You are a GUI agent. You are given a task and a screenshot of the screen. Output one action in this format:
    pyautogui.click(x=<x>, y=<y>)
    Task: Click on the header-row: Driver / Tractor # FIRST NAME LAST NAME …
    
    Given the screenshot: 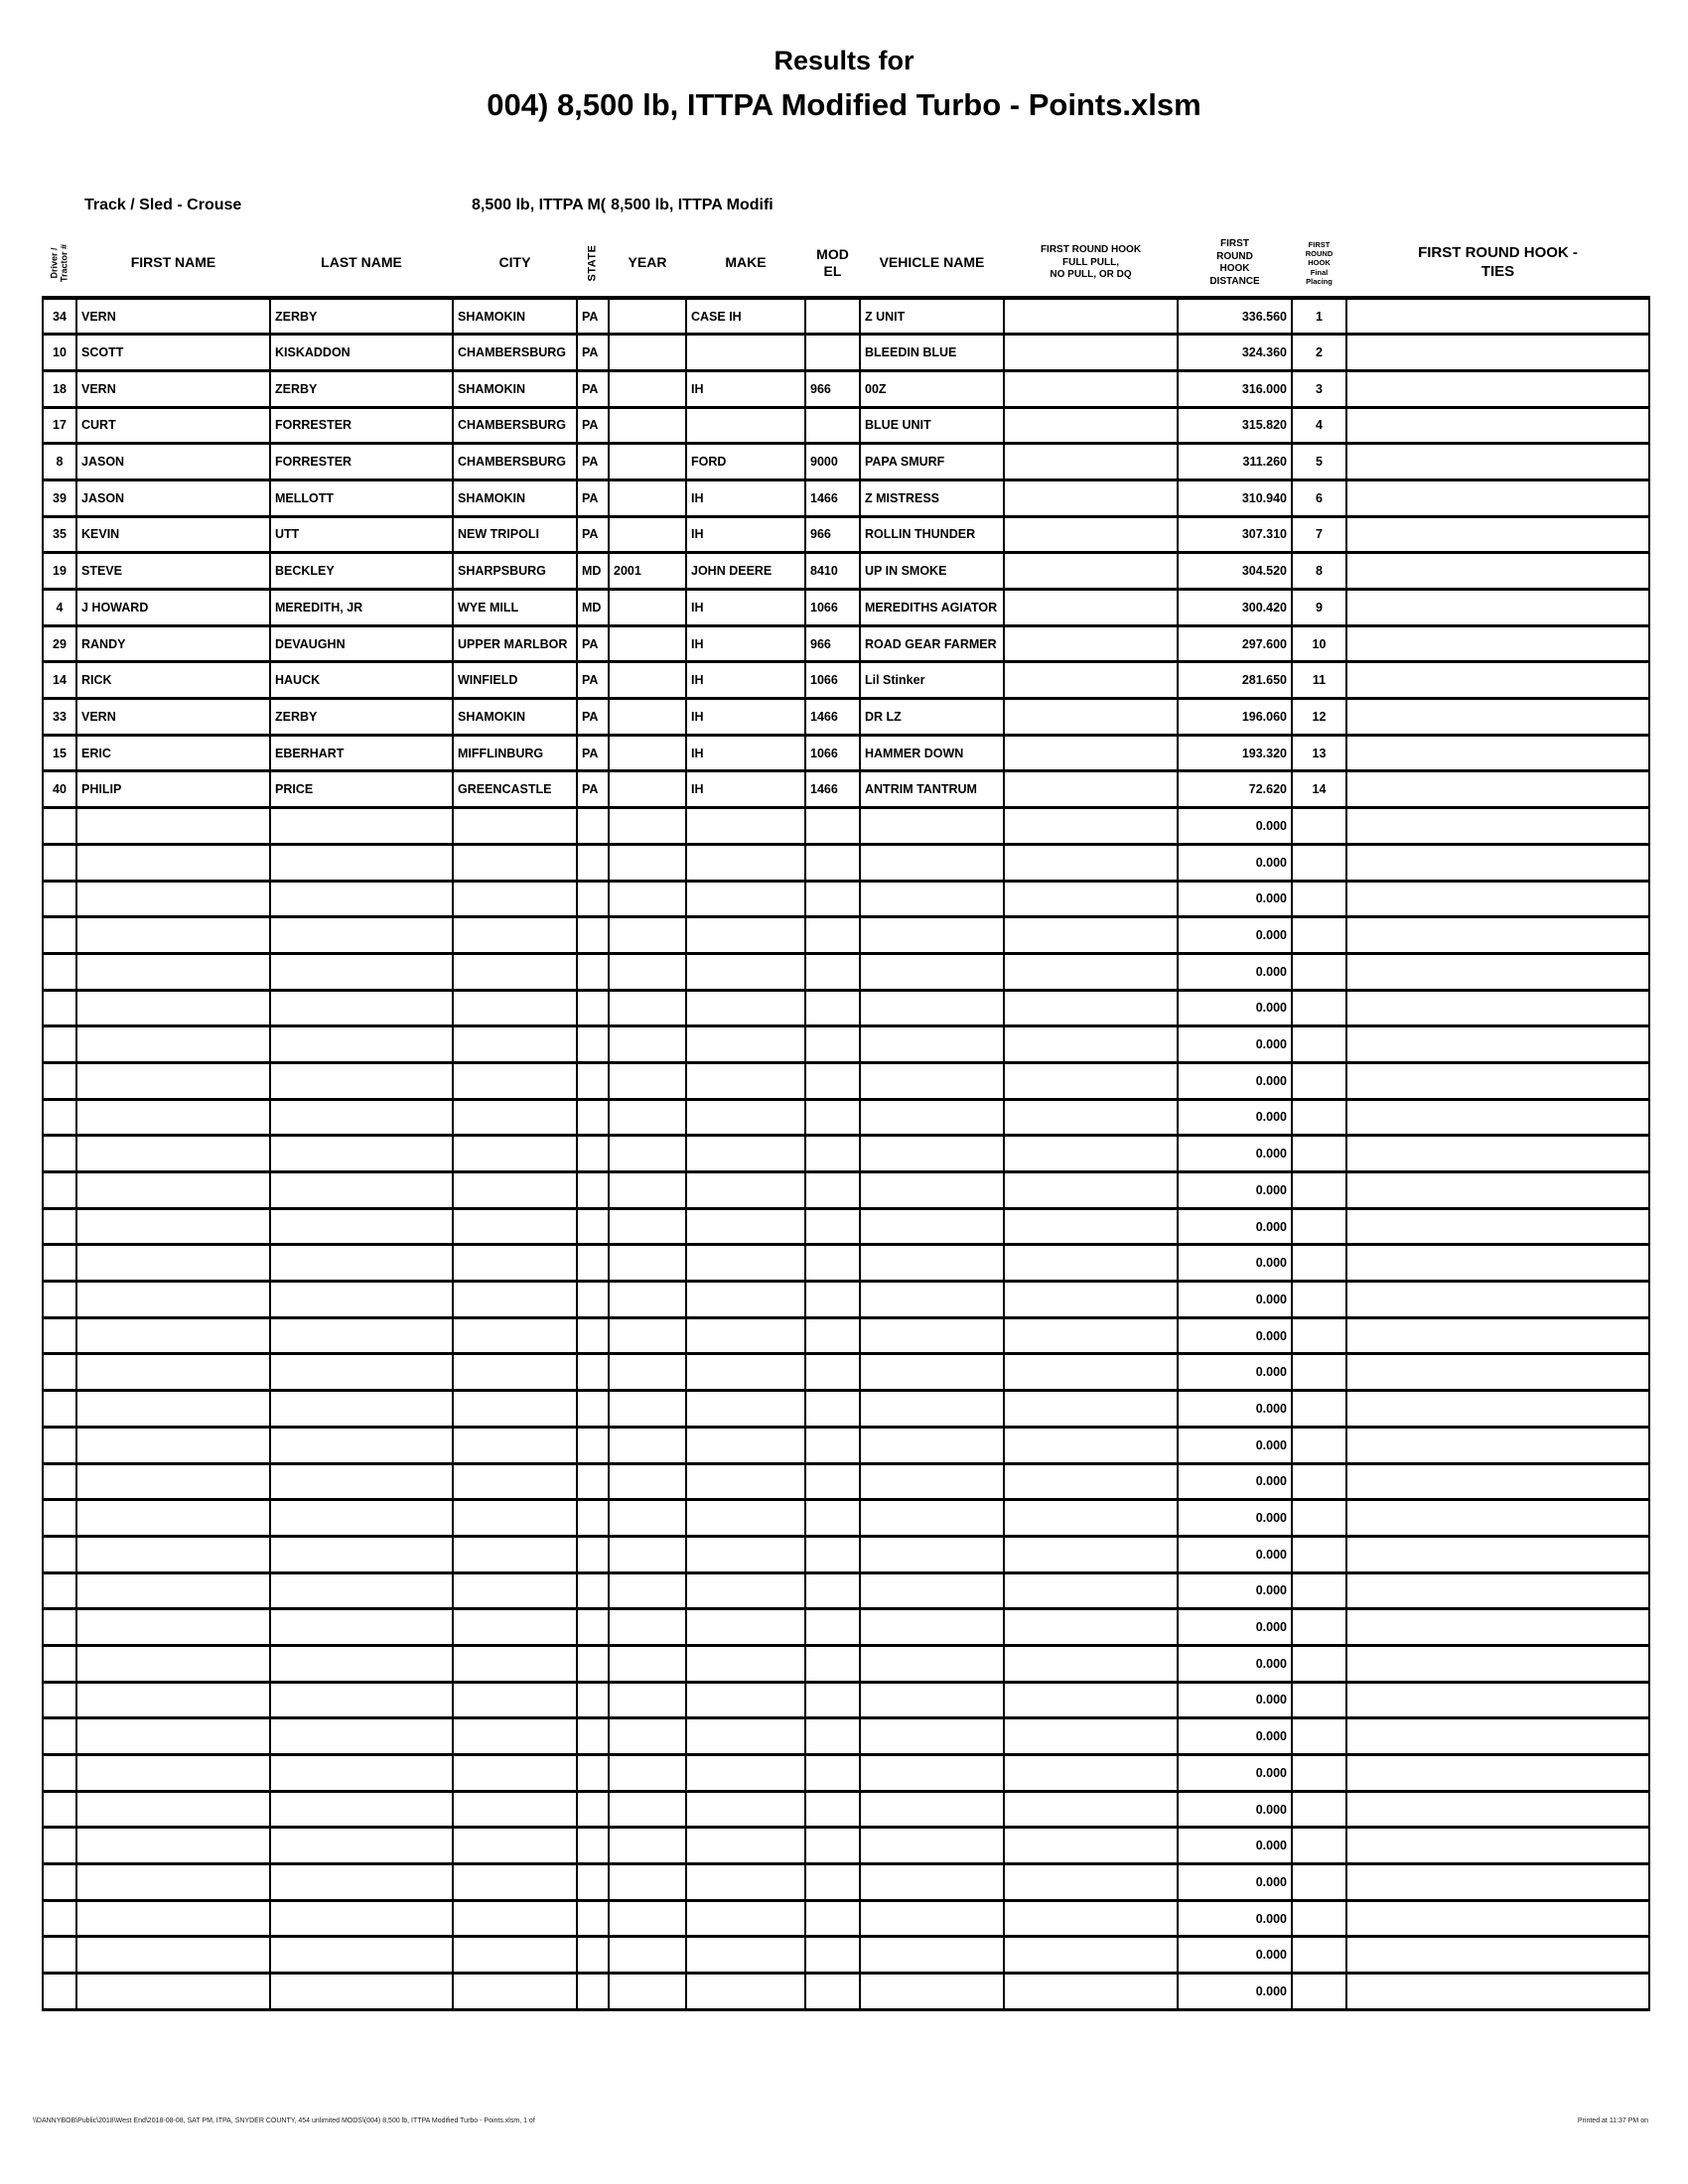 What is the action you would take?
    pyautogui.click(x=846, y=265)
    